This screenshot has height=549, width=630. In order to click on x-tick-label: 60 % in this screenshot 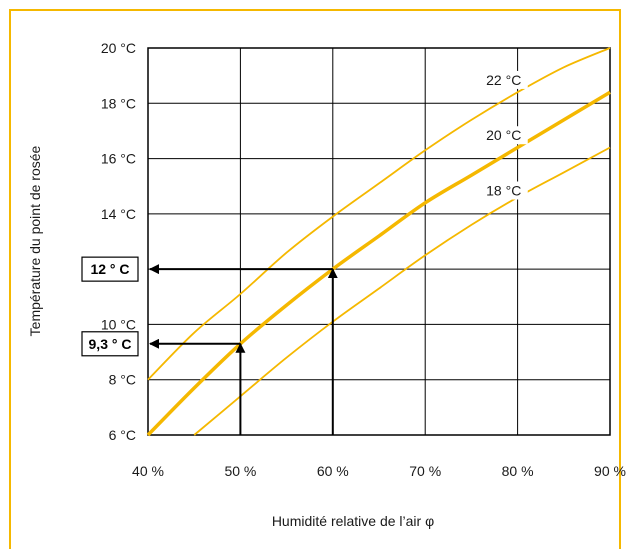, I will do `click(333, 471)`.